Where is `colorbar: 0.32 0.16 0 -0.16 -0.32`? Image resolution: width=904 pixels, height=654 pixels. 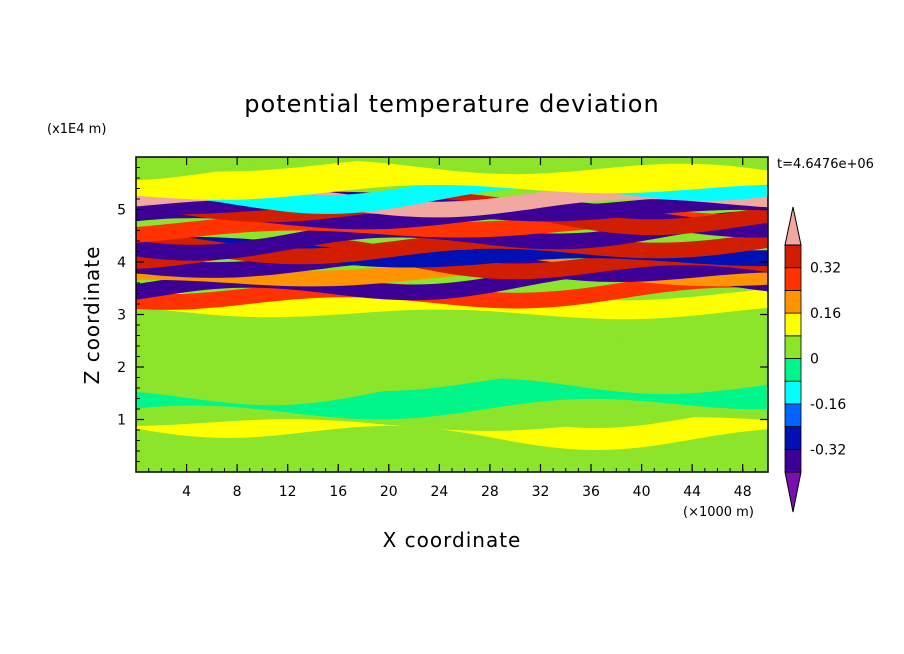 colorbar: 0.32 0.16 0 -0.16 -0.32 is located at coordinates (815, 359).